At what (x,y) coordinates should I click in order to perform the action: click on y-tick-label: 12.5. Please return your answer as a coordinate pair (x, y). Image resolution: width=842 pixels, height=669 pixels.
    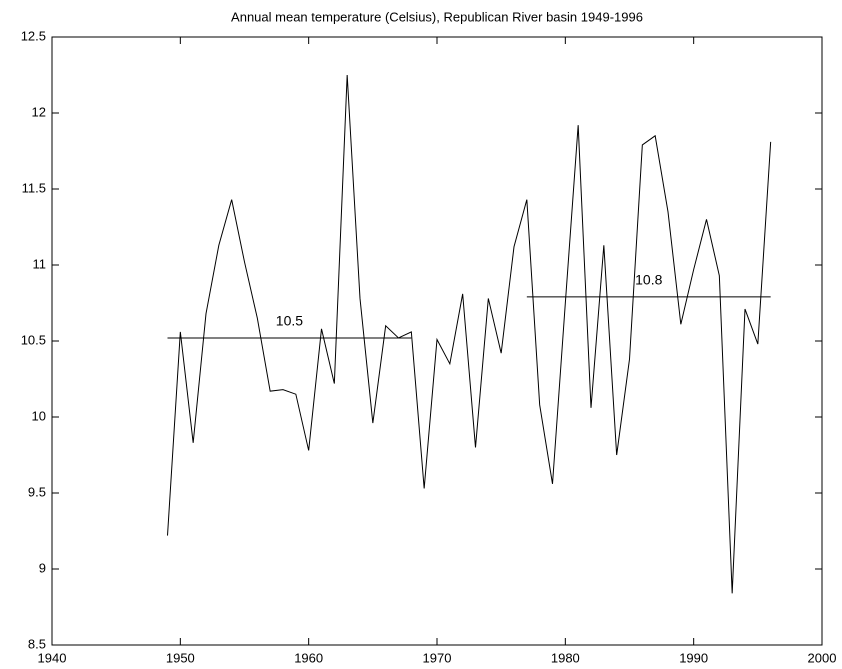
    Looking at the image, I should click on (33, 35).